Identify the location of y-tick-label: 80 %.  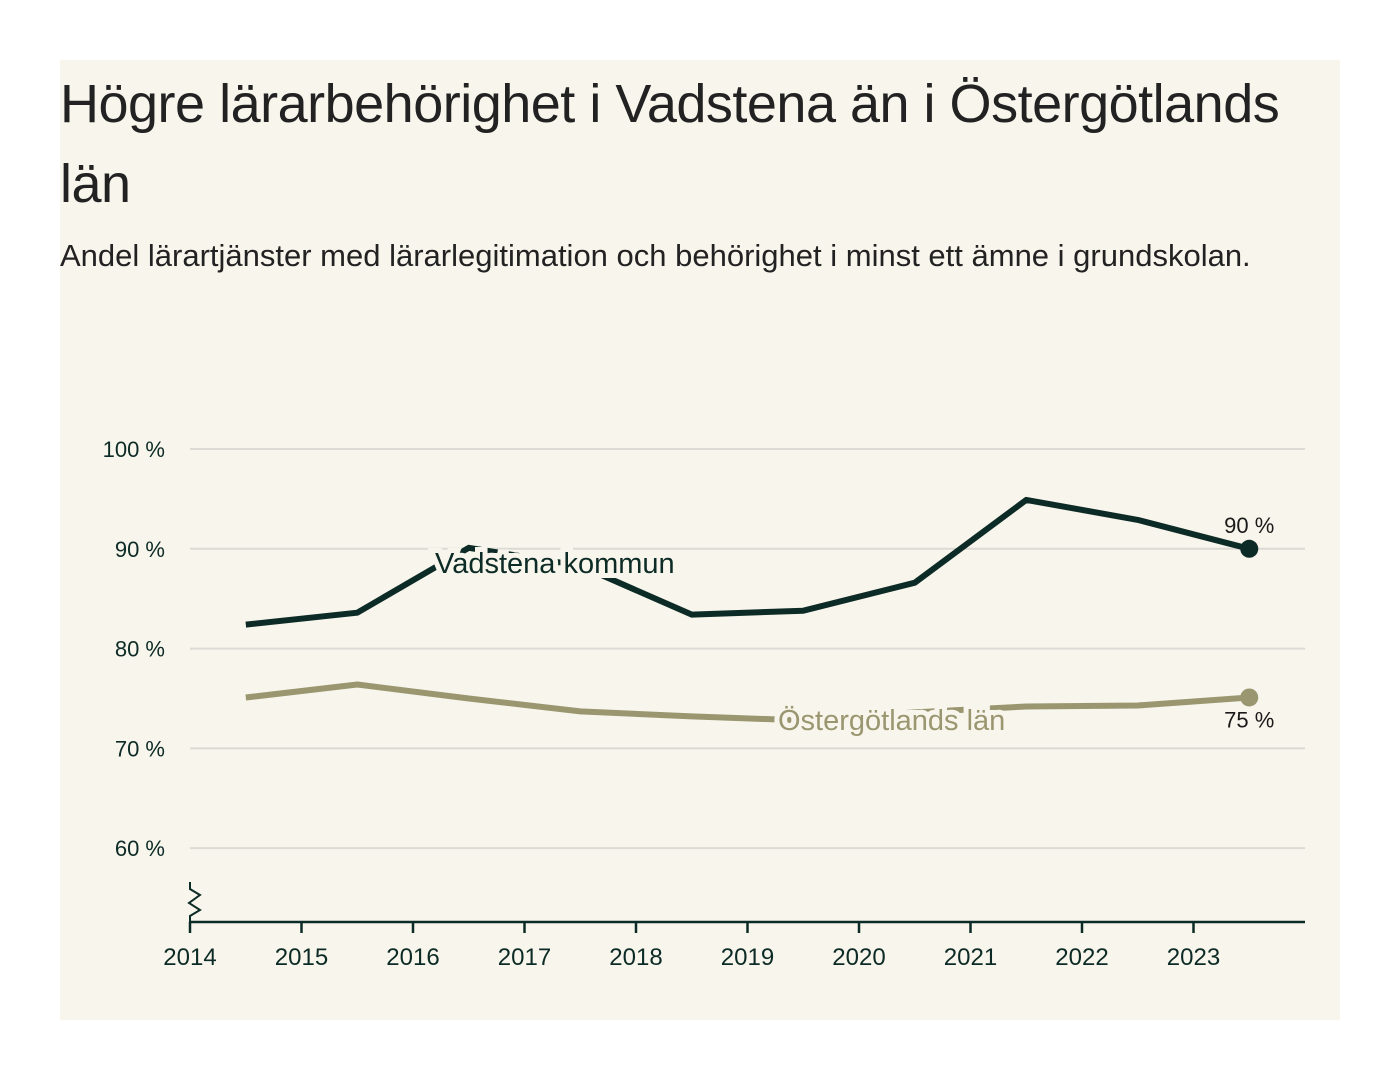
(140, 649).